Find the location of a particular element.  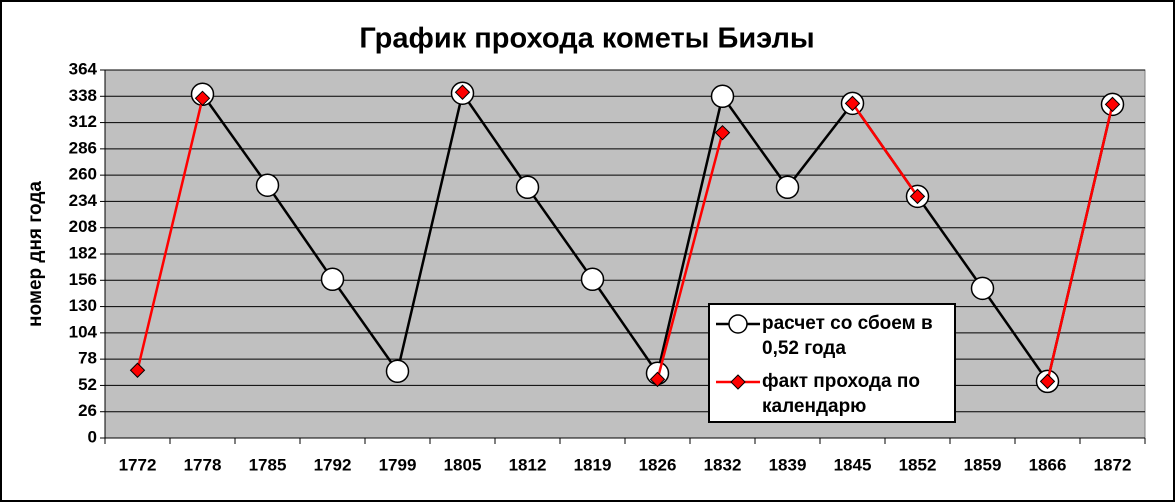

y-tick-label: 156 is located at coordinates (83, 279).